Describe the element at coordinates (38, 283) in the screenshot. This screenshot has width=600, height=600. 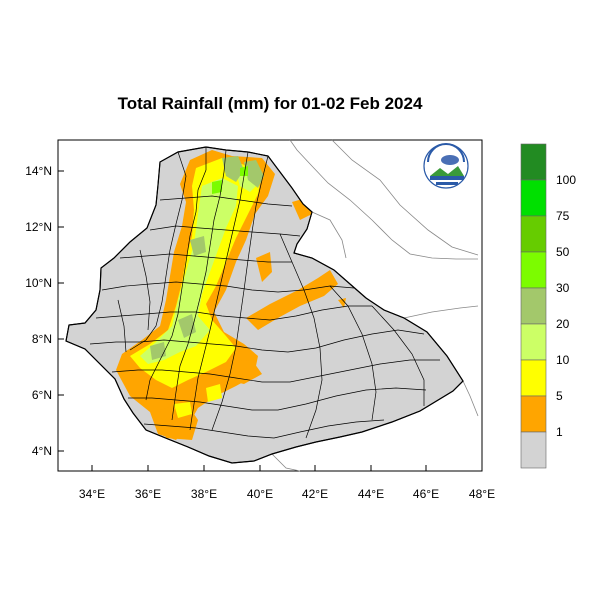
I see `y-tick-label: 10°N` at that location.